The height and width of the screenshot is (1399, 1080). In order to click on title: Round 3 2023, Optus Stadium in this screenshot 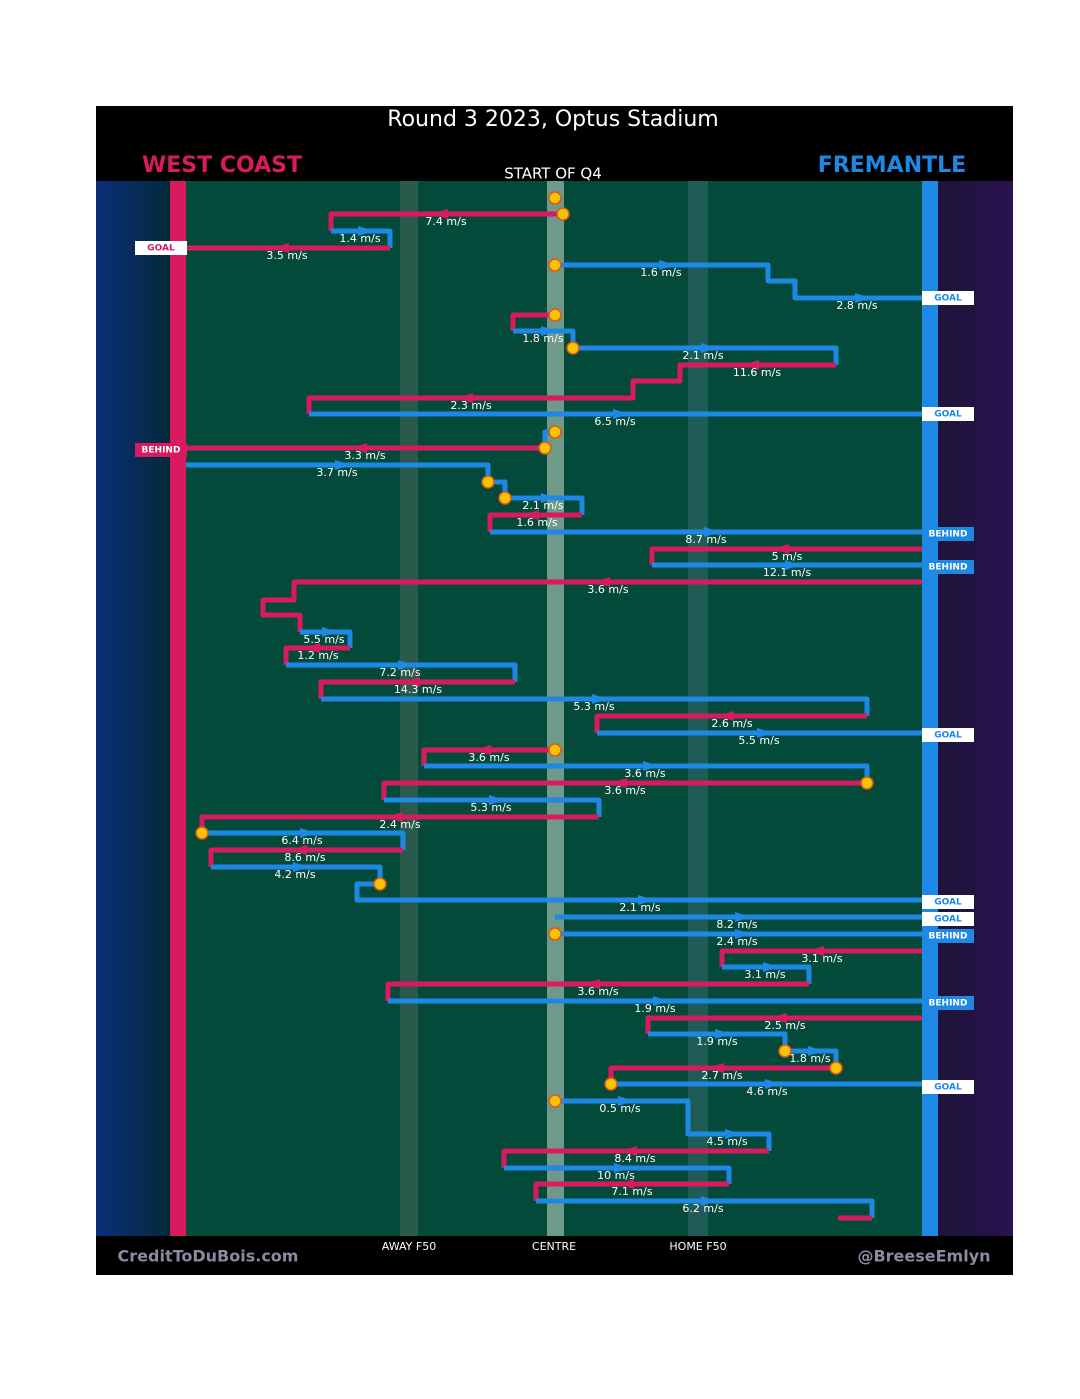, I will do `click(552, 119)`.